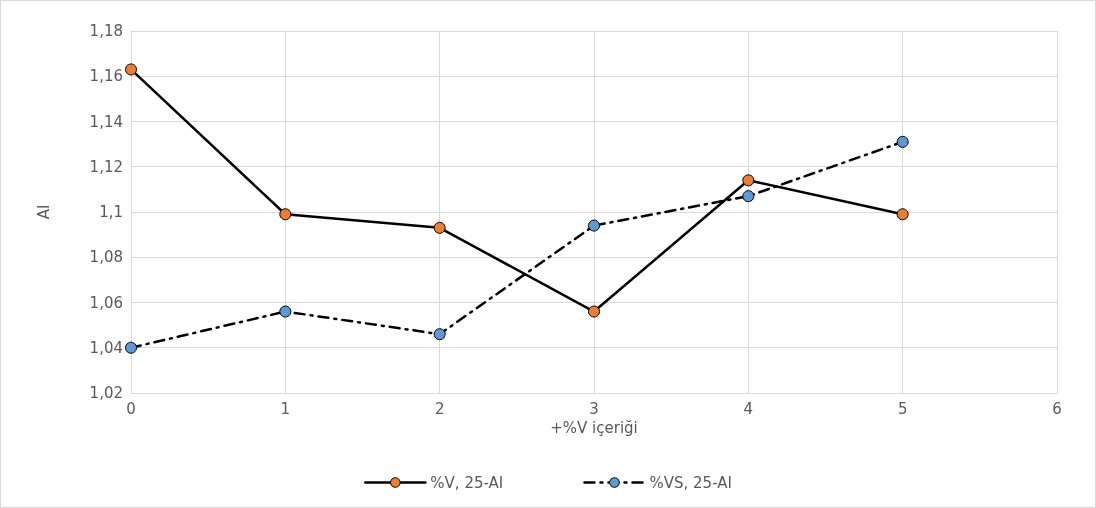 The width and height of the screenshot is (1096, 508). I want to click on x-tick-label: 1, so click(285, 408).